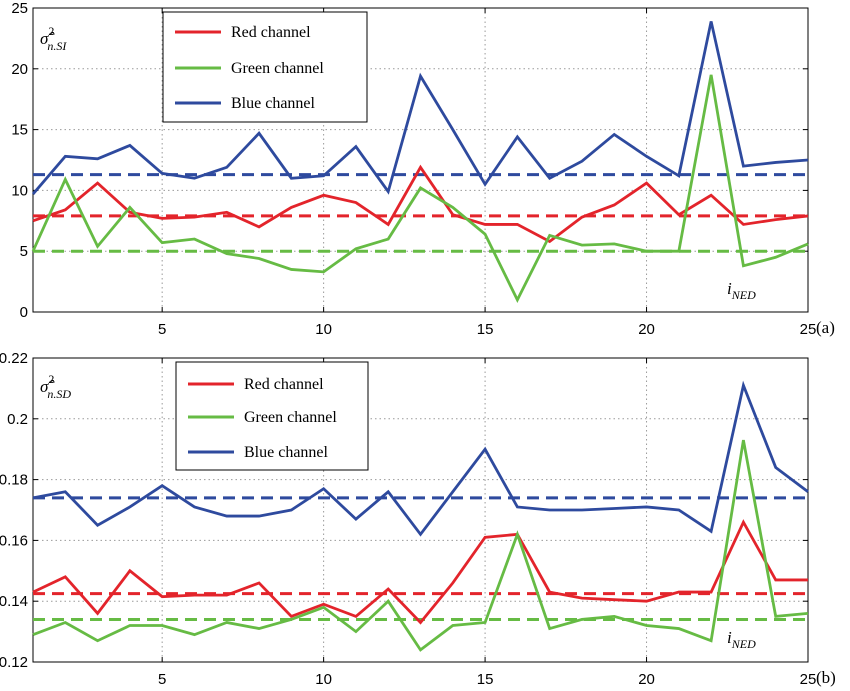 This screenshot has width=850, height=691. What do you see at coordinates (17, 419) in the screenshot?
I see `y-tick-label: 0.2` at bounding box center [17, 419].